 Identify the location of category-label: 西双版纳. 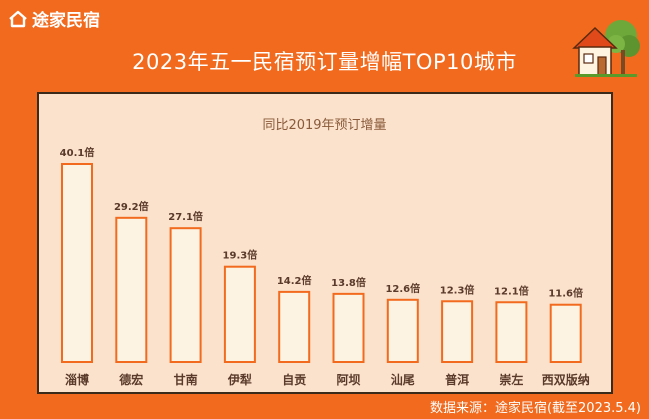
(566, 379).